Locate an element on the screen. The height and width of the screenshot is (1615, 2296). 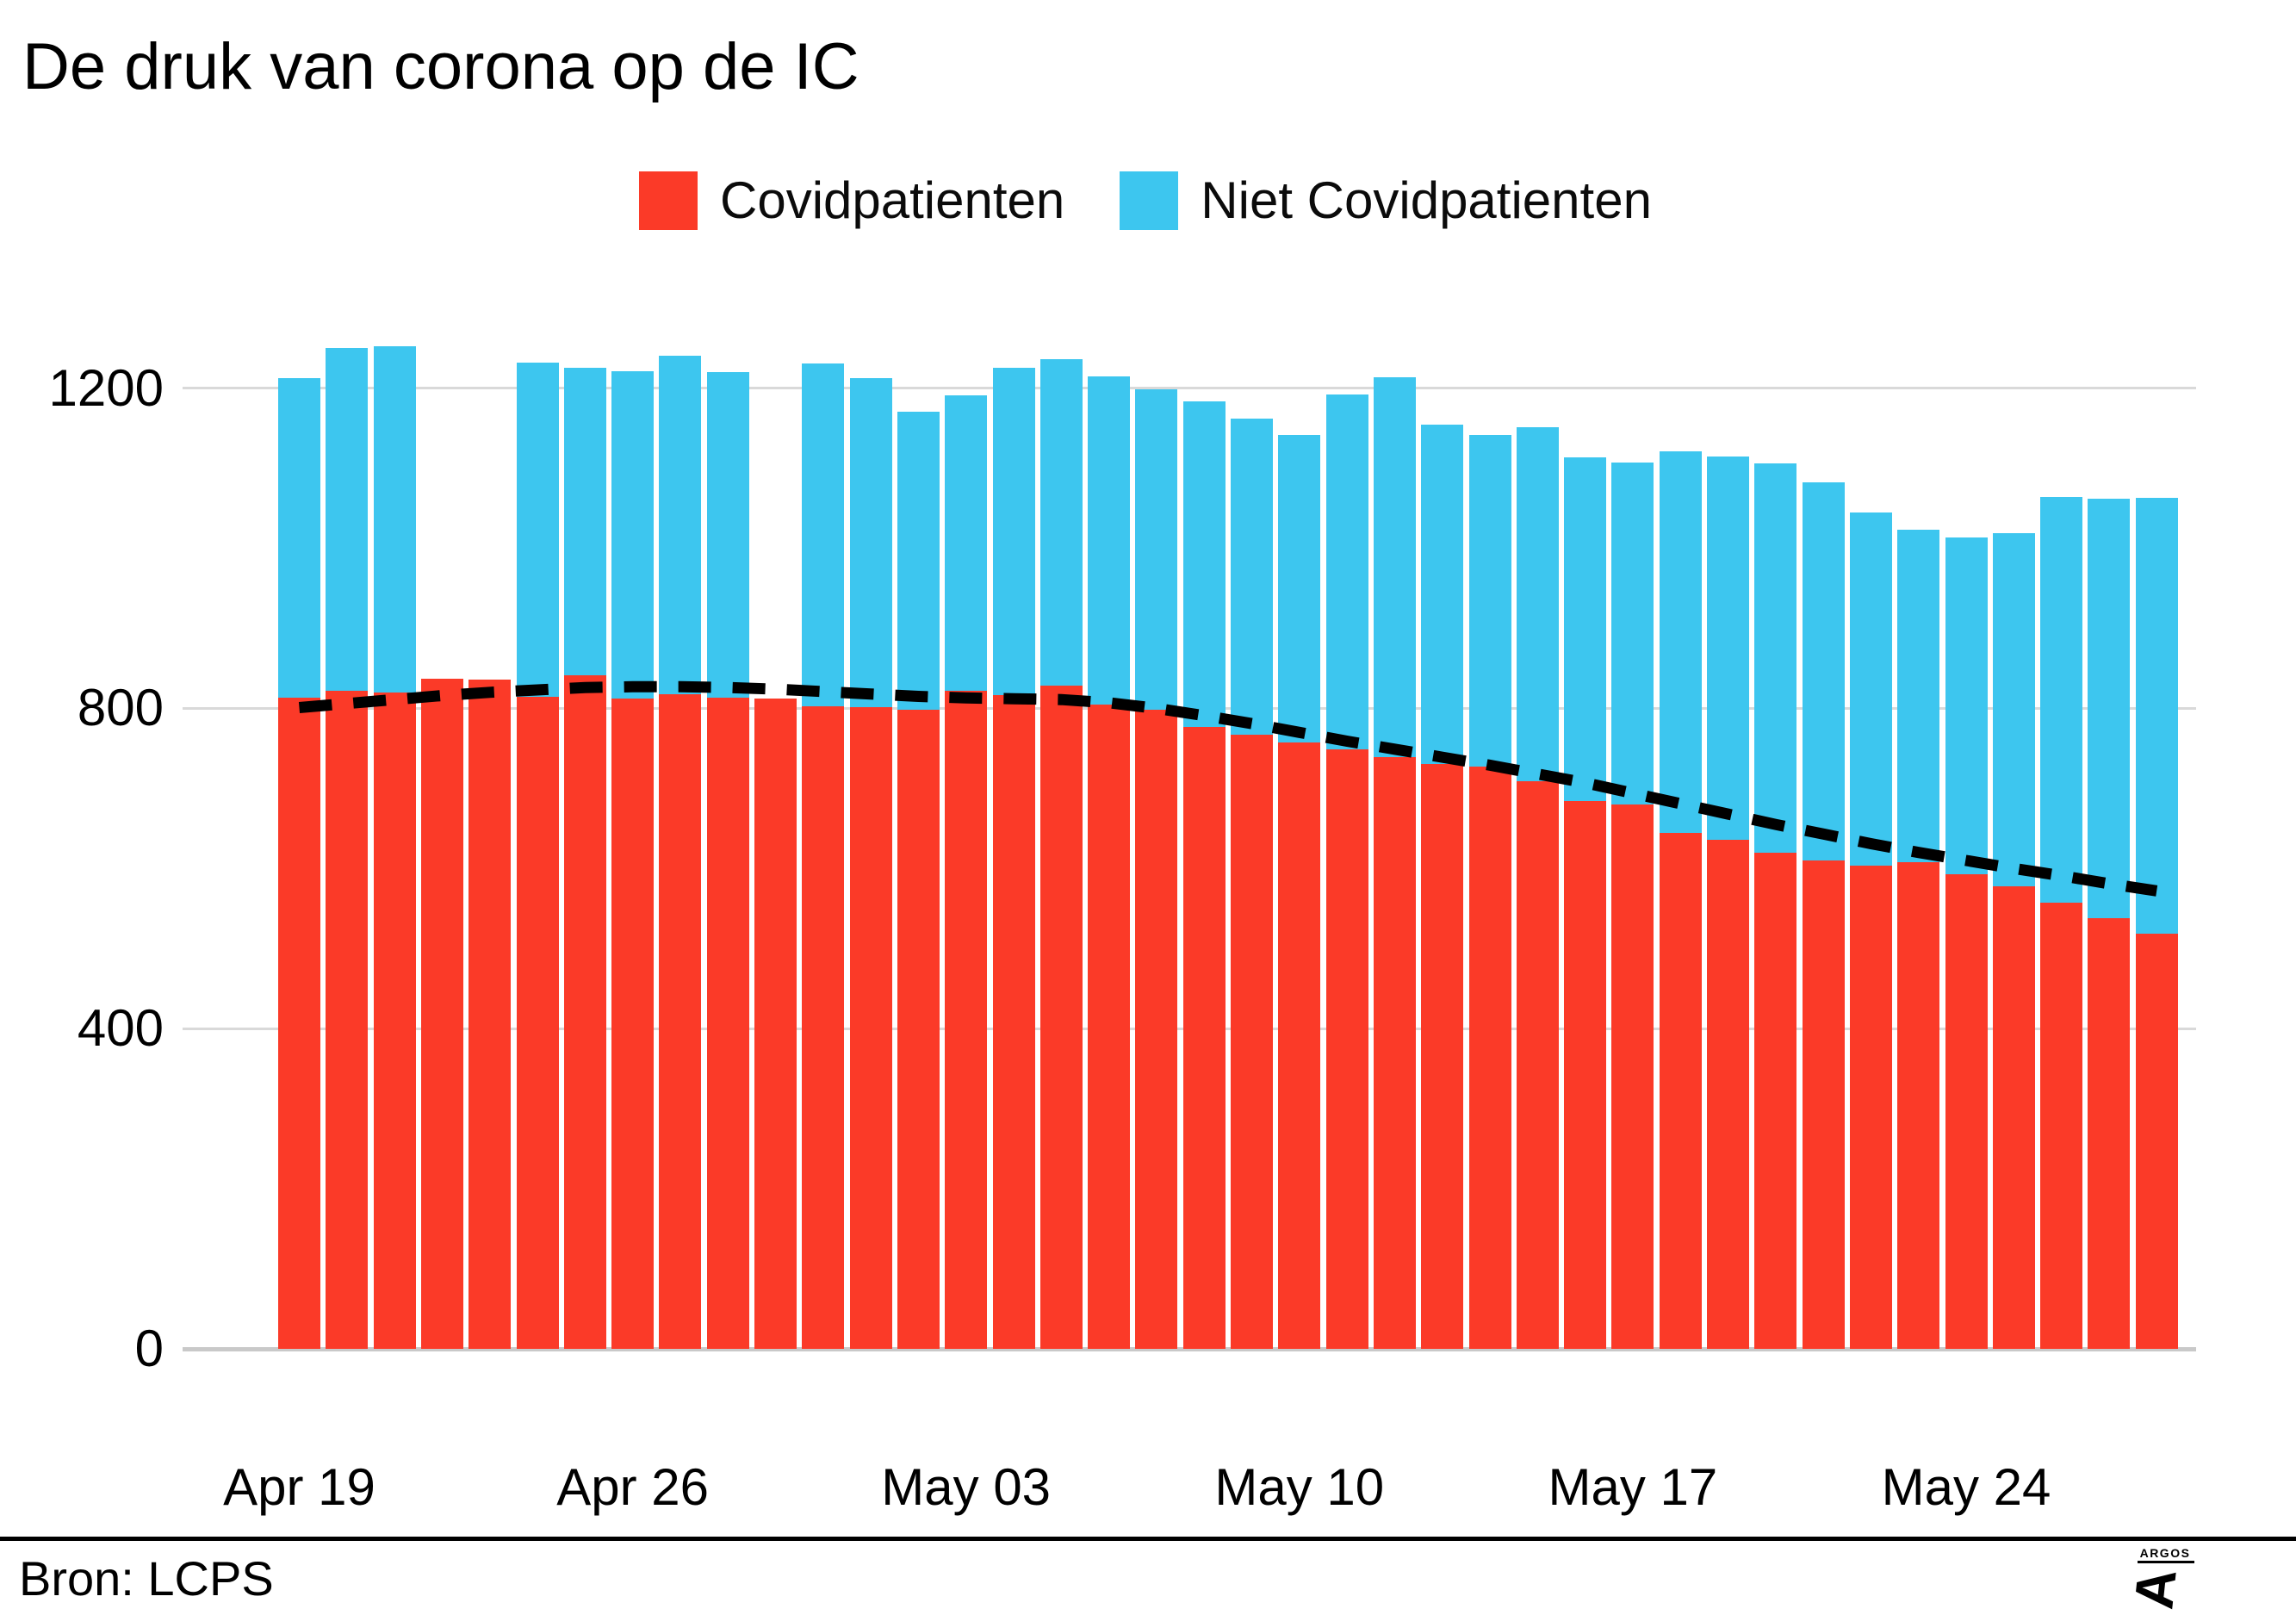
y-axis-label: 400 is located at coordinates (120, 1028).